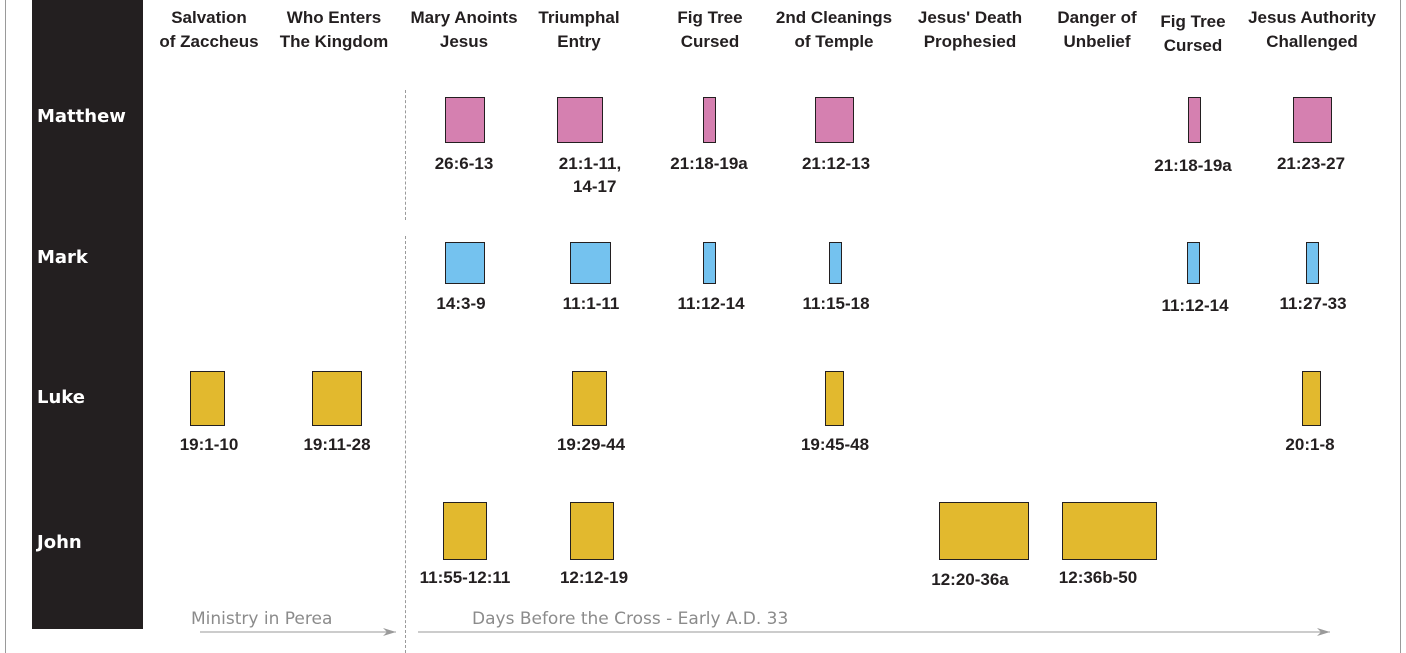 The image size is (1406, 653). Describe the element at coordinates (87, 314) in the screenshot. I see `gospel-sidebar` at that location.